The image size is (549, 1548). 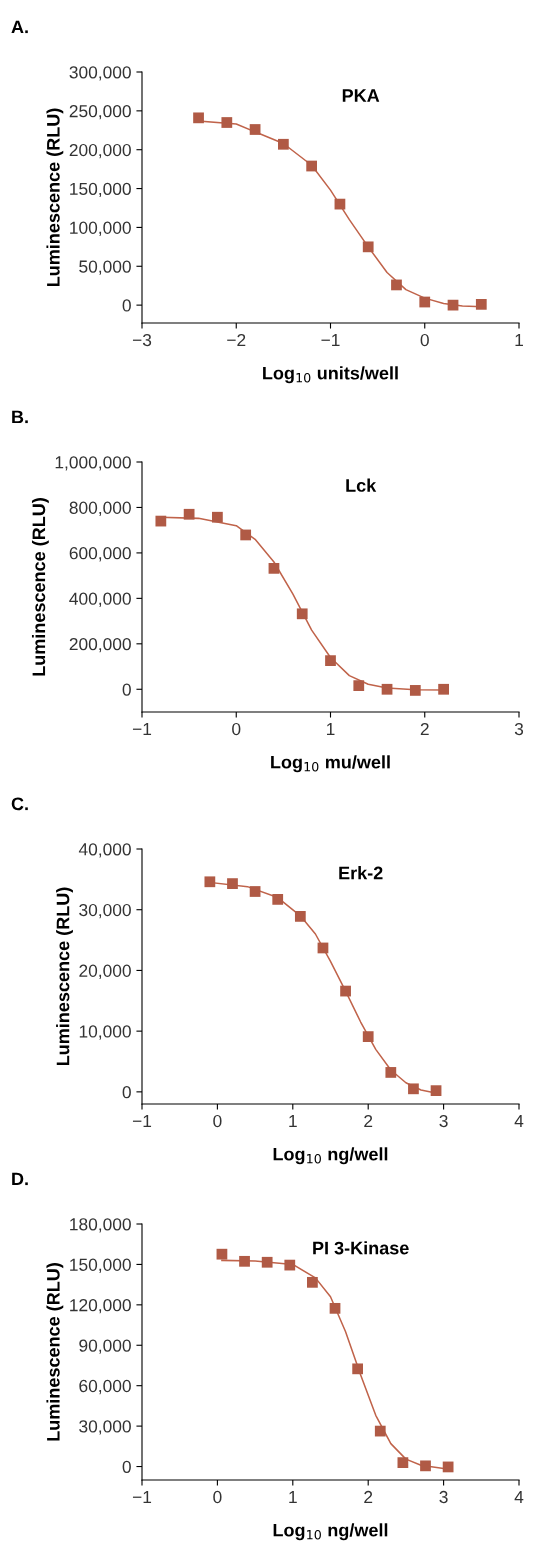 I want to click on y-tick-label: 120,000, so click(x=100, y=1306).